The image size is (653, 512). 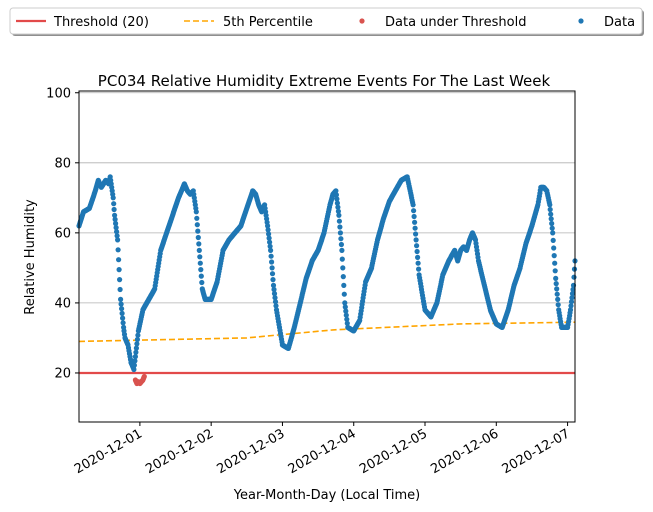 I want to click on legend-data-label: Data, so click(x=619, y=22).